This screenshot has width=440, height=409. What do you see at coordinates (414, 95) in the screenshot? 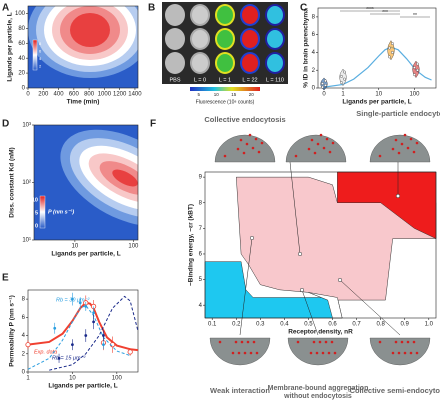
I see `x-tick-label: 100` at bounding box center [414, 95].